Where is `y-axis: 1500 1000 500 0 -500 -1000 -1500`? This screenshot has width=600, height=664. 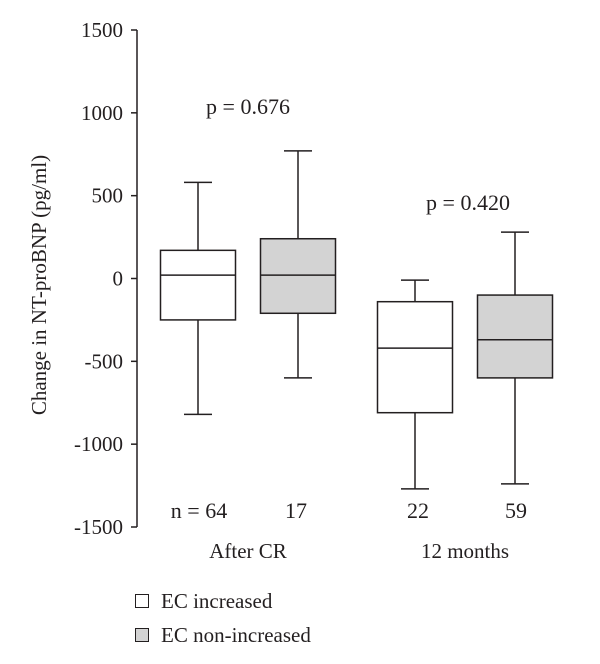
y-axis: 1500 1000 500 0 -500 -1000 -1500 is located at coordinates (106, 278).